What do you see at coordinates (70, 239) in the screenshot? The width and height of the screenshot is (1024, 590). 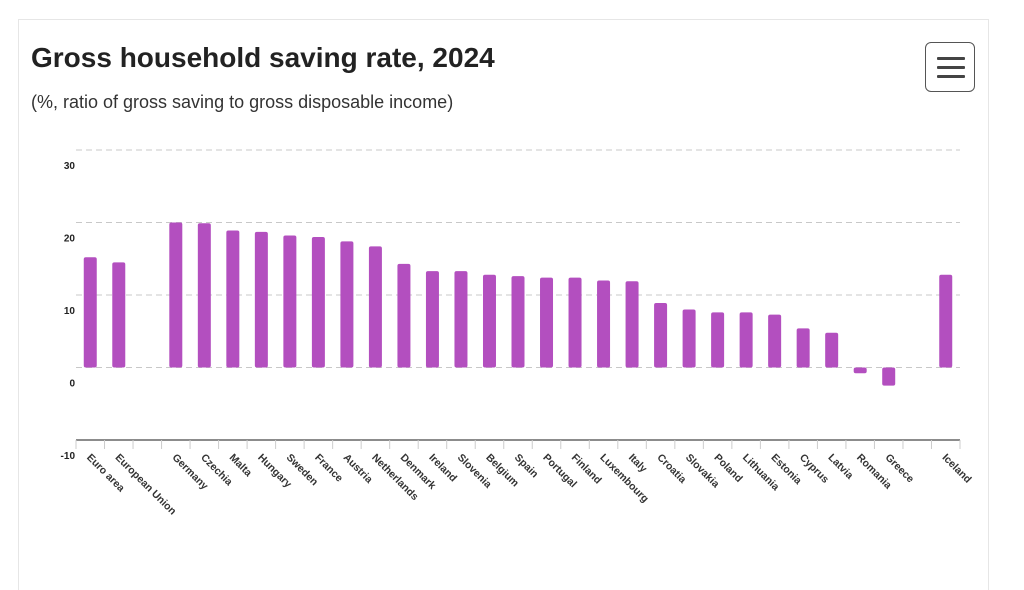 I see `y-tick-label: 20` at bounding box center [70, 239].